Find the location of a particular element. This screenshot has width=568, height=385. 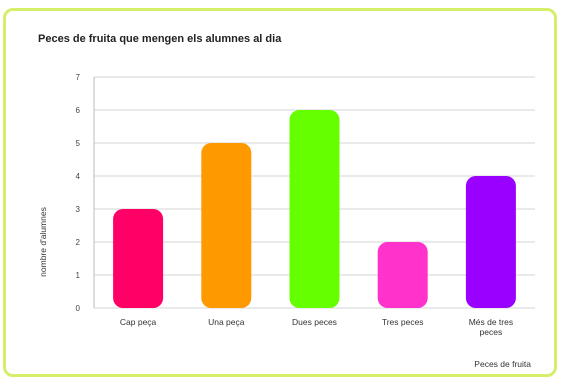

y-tick-label: 5 is located at coordinates (78, 143).